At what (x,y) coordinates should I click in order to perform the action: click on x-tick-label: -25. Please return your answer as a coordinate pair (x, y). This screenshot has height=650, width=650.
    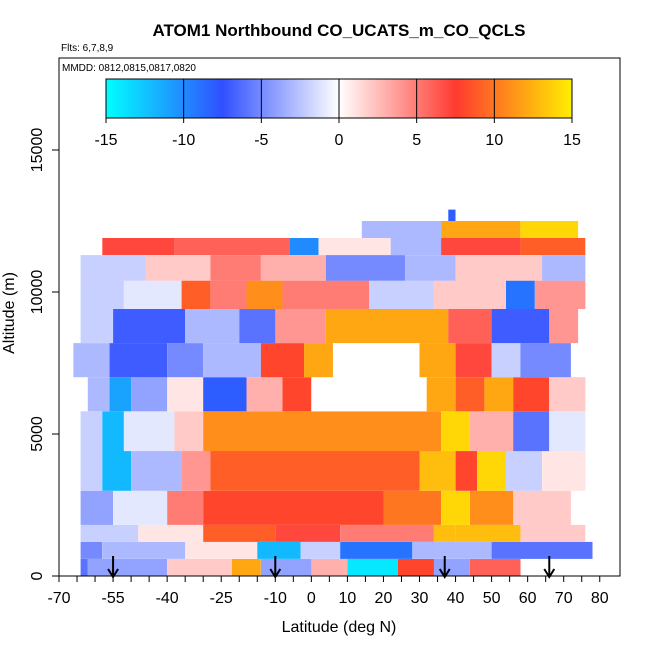
    Looking at the image, I should click on (221, 598).